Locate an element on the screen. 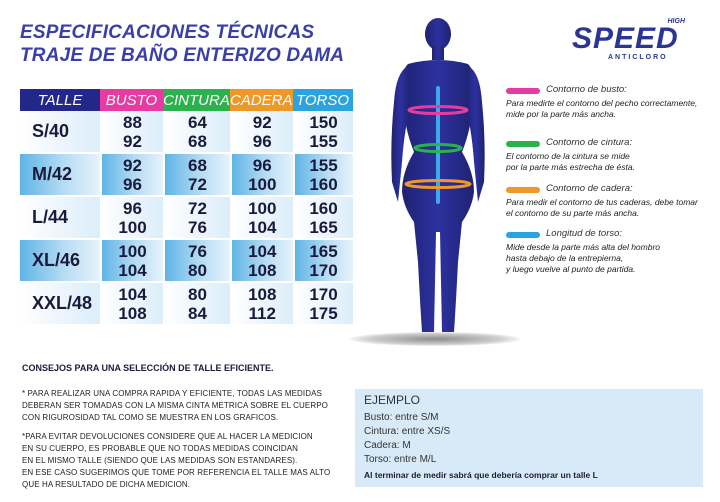 The height and width of the screenshot is (502, 720). busto-cell: 96 100 is located at coordinates (131, 216).